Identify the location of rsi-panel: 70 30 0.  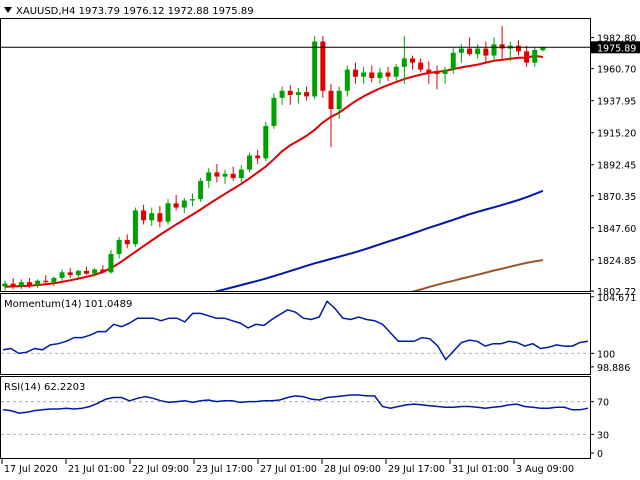
(305, 427).